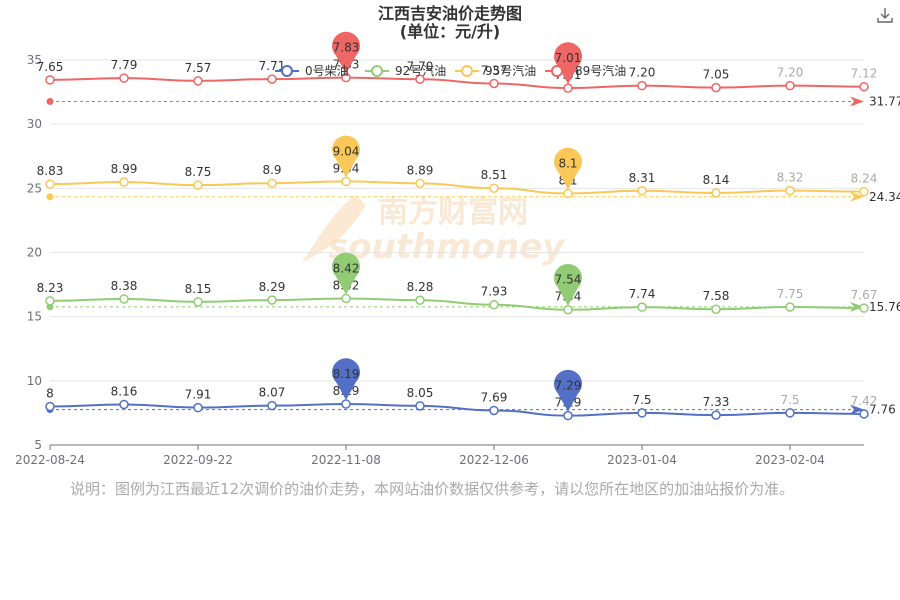  I want to click on data-label: 7.65, so click(50, 67).